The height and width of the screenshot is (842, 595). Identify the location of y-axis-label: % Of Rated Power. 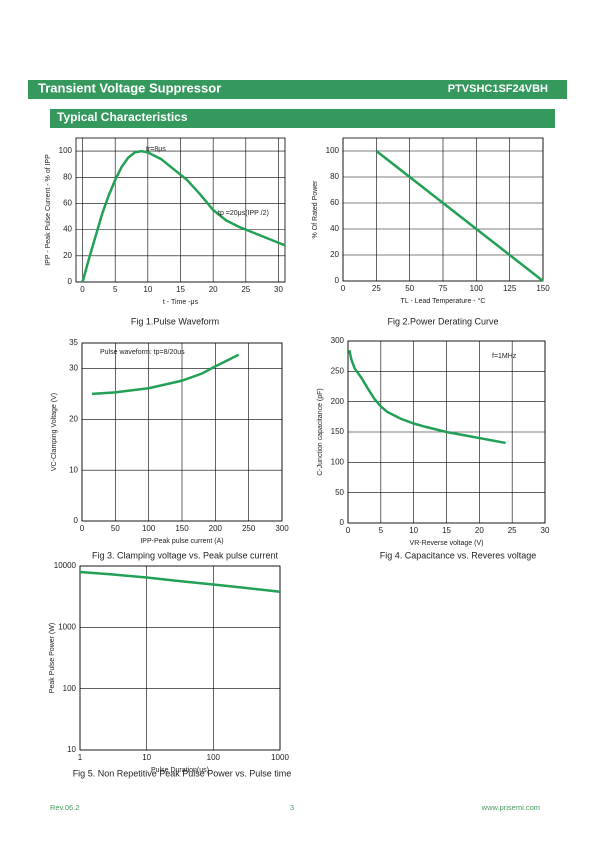
(315, 209).